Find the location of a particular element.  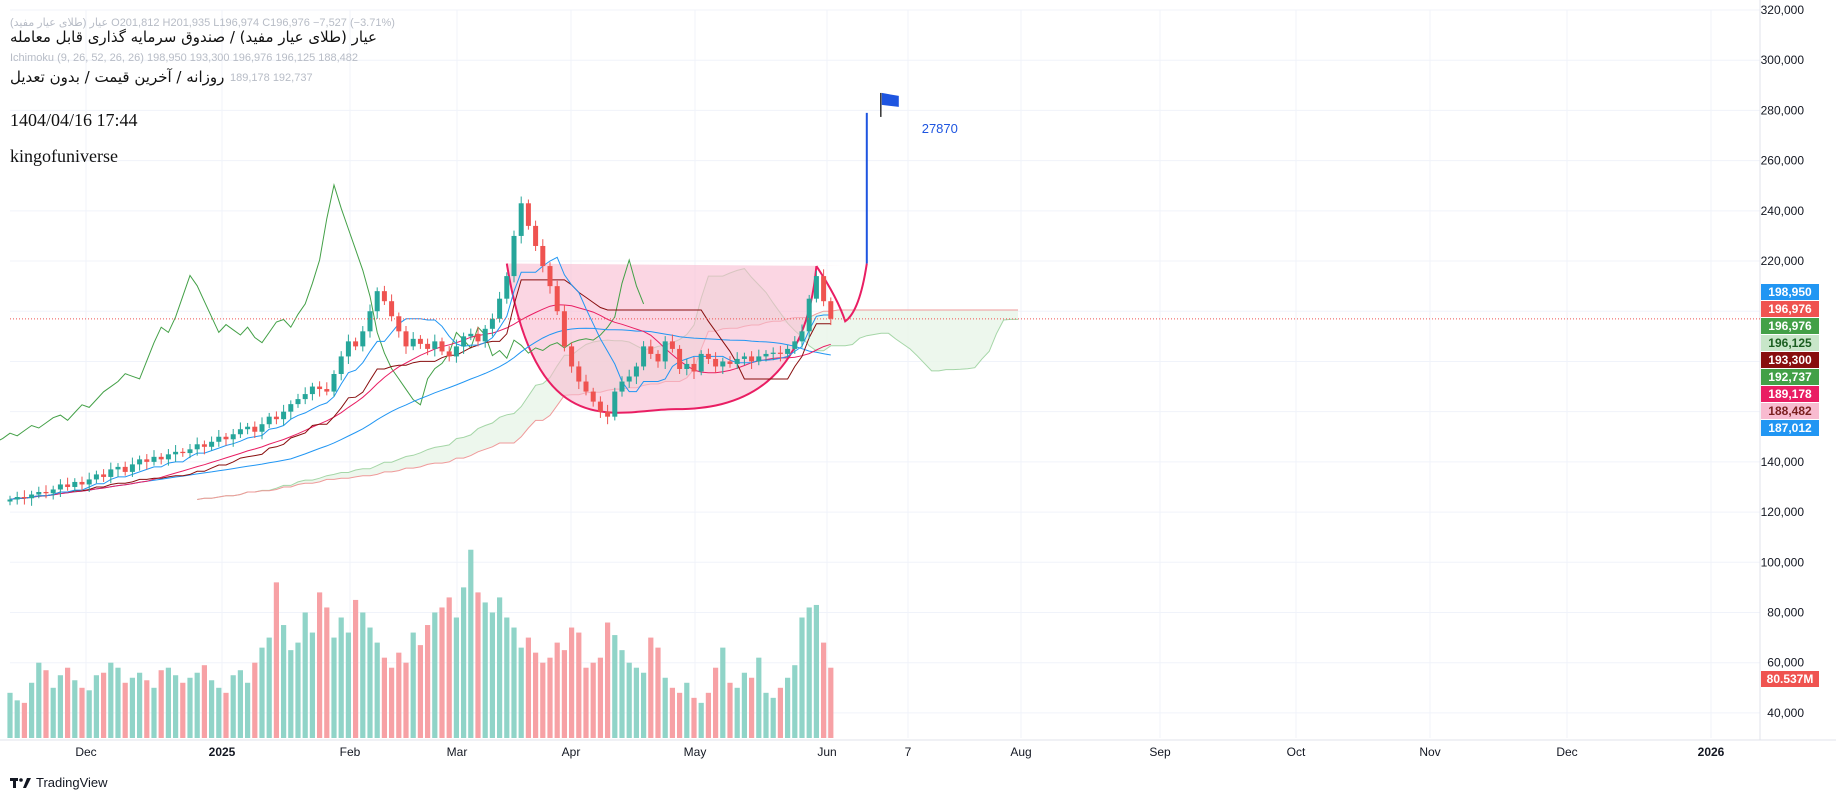

price-axis-badge: 189,178 is located at coordinates (1790, 394).